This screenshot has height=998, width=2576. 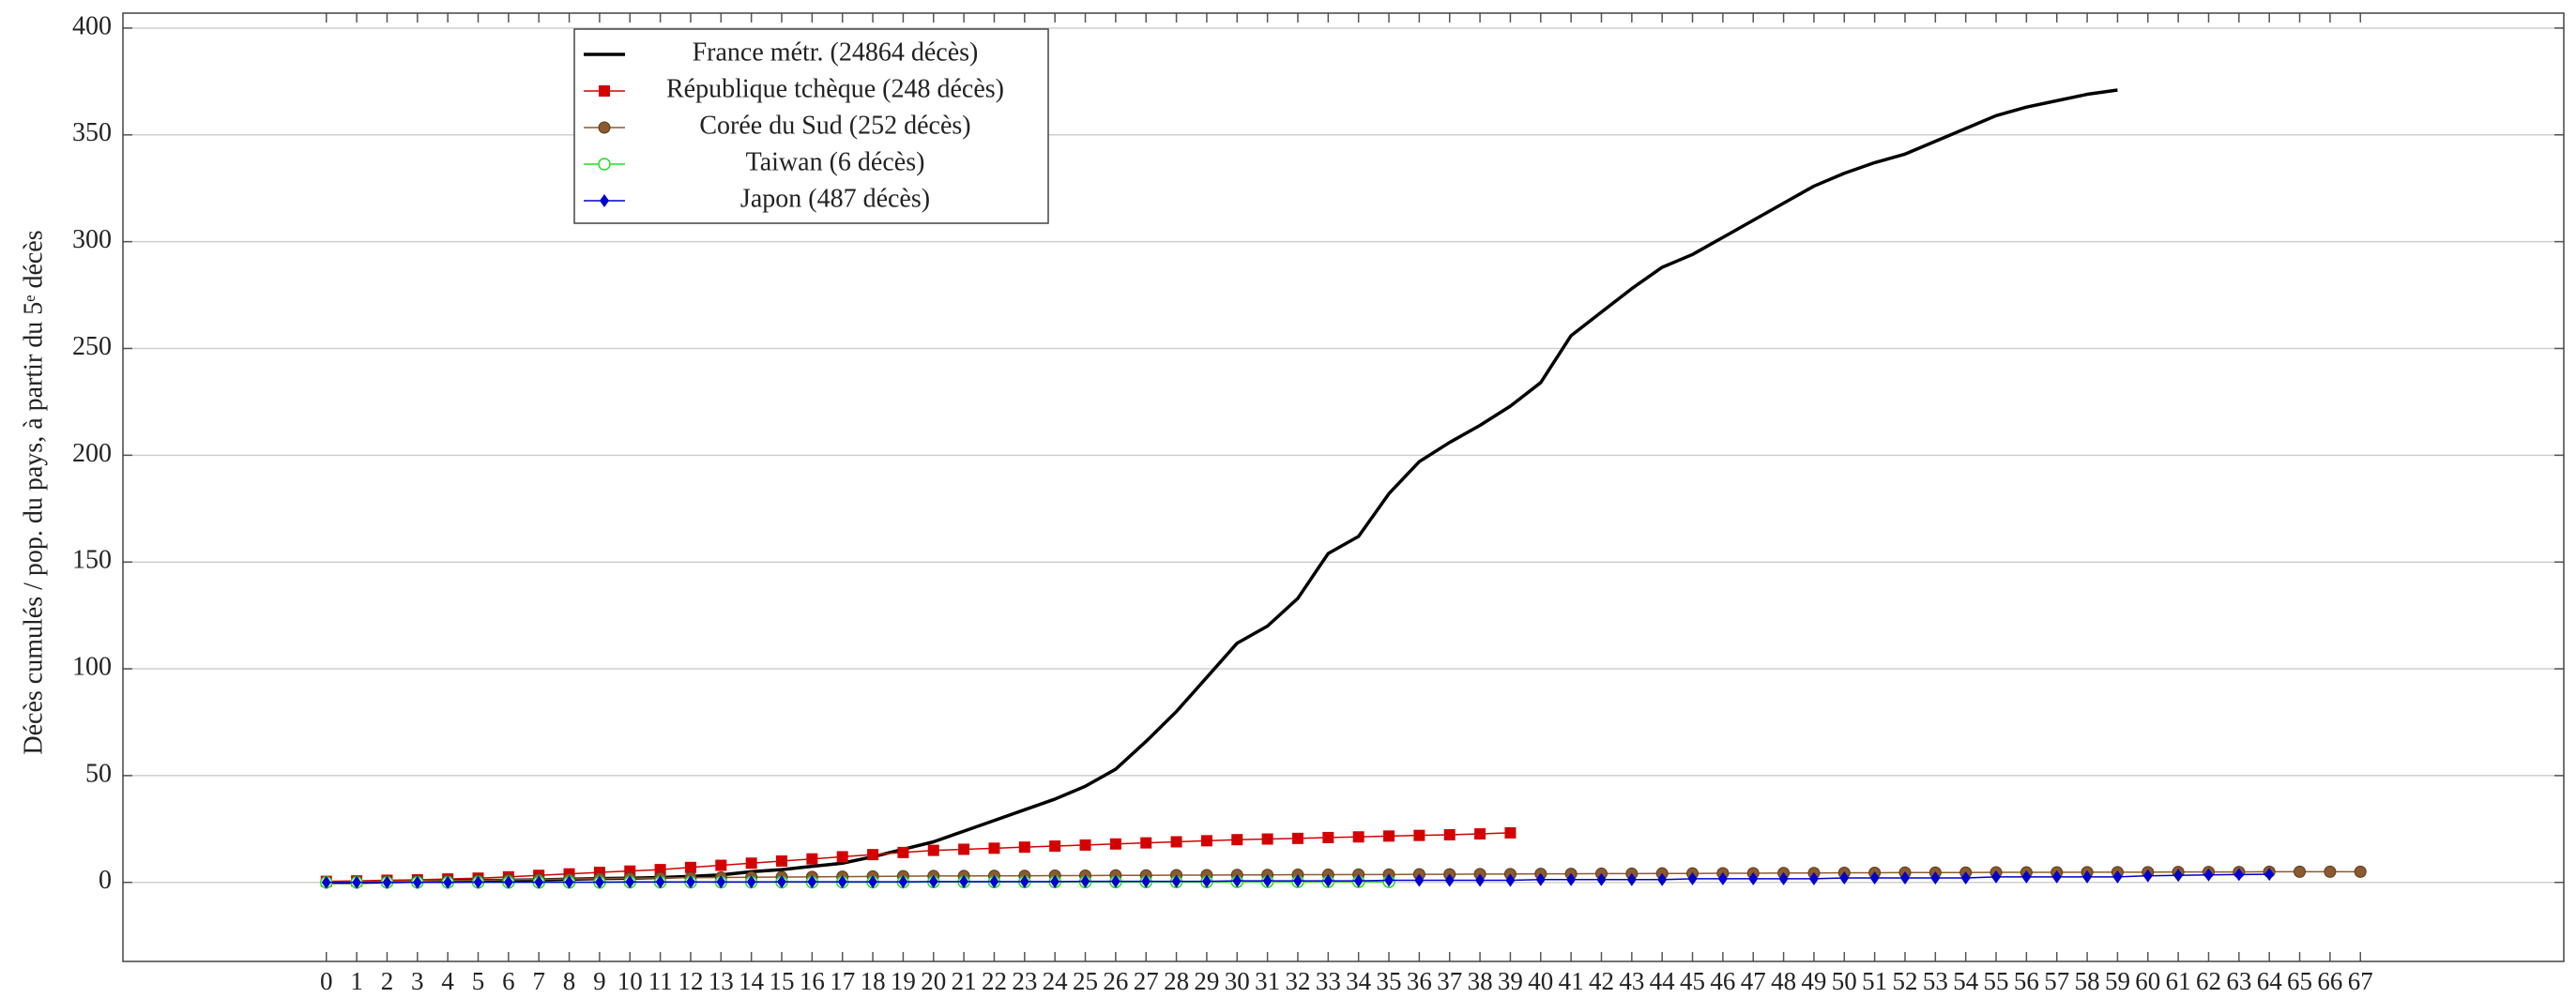 I want to click on x-tick-label: 59, so click(x=2117, y=981).